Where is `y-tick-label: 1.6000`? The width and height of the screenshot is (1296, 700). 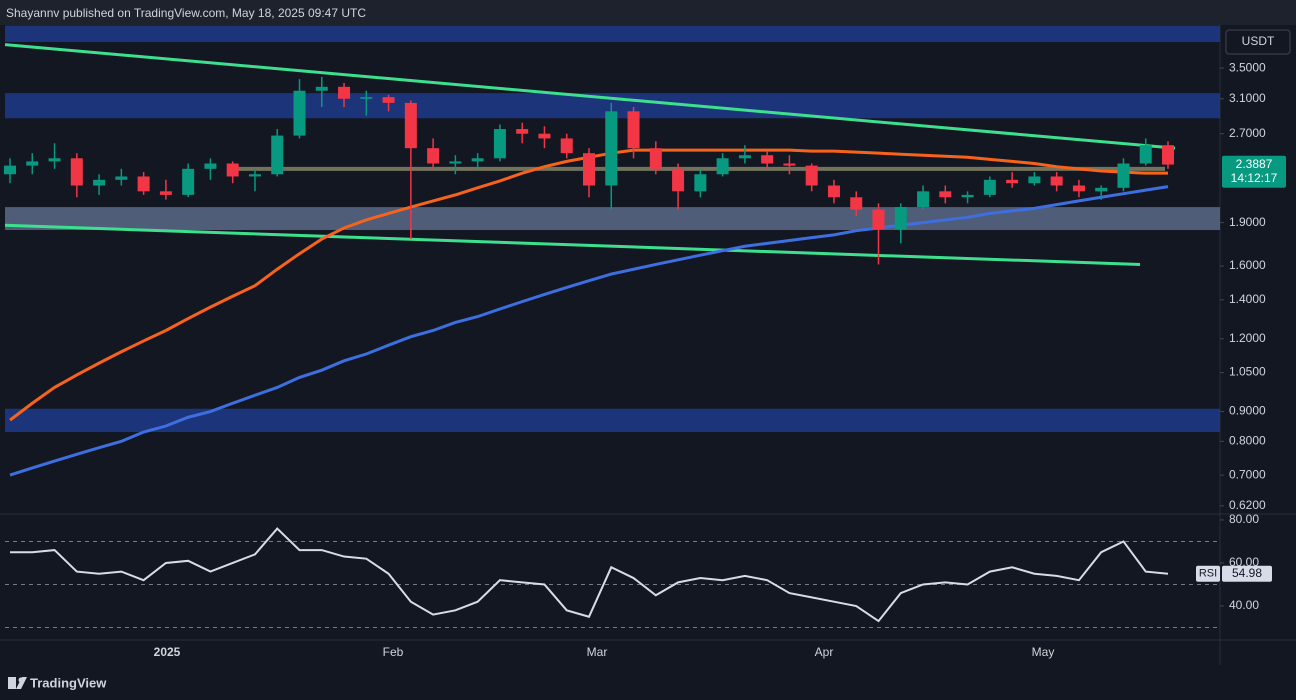 y-tick-label: 1.6000 is located at coordinates (1247, 265).